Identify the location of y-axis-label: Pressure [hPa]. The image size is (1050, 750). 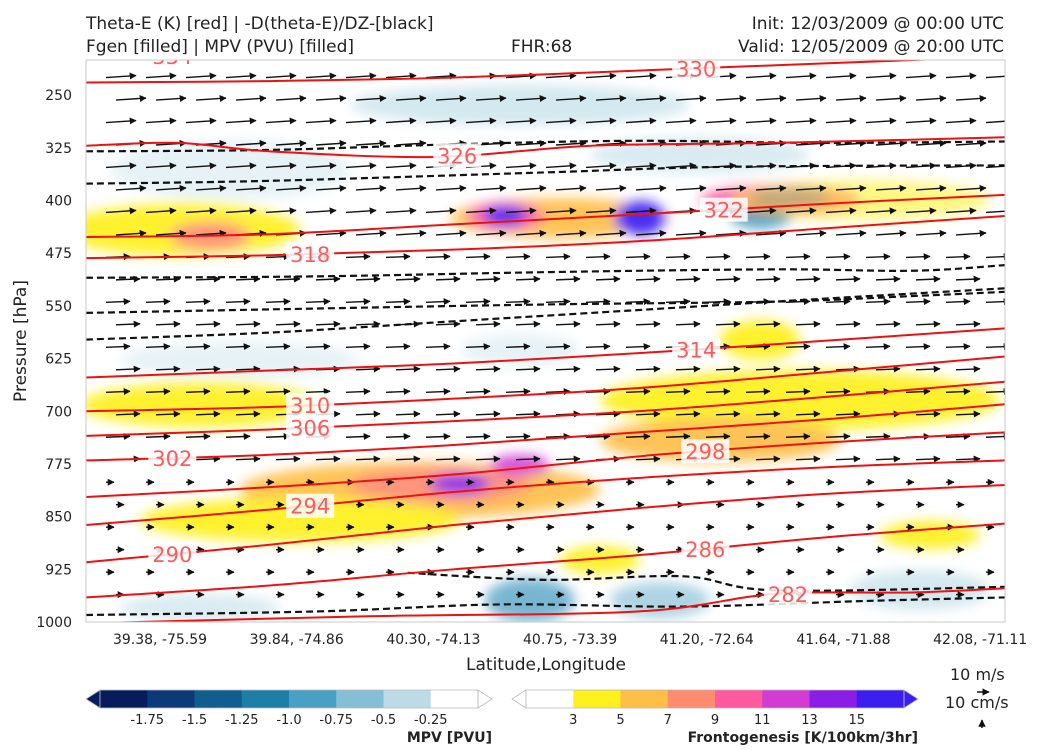
(21, 341).